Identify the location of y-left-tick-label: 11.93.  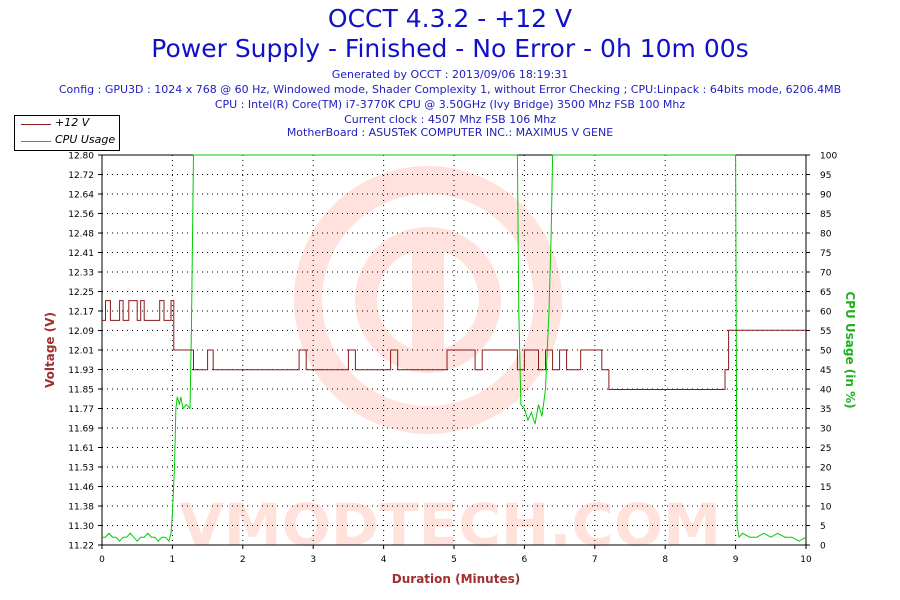
(81, 371).